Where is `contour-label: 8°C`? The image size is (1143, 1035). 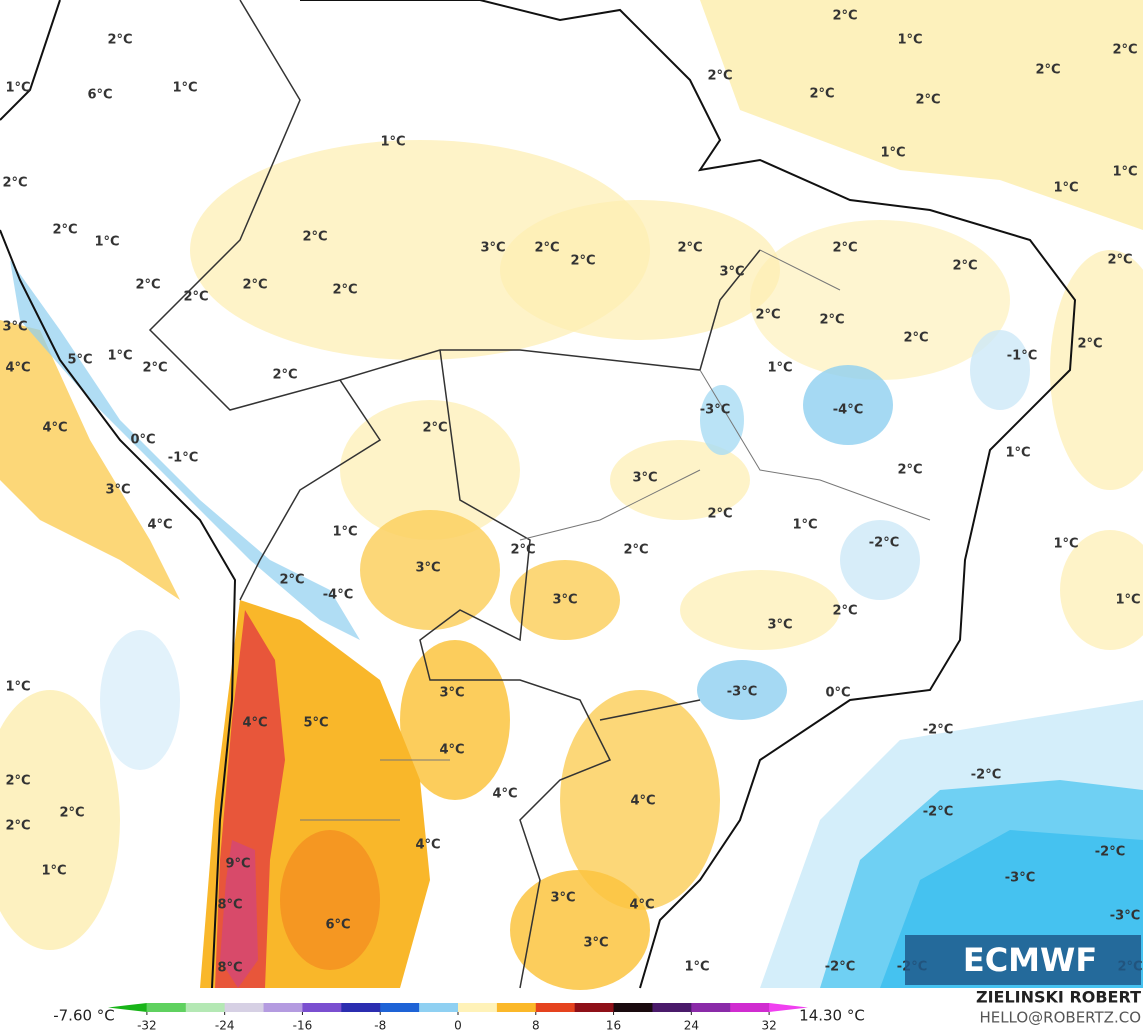 contour-label: 8°C is located at coordinates (229, 905).